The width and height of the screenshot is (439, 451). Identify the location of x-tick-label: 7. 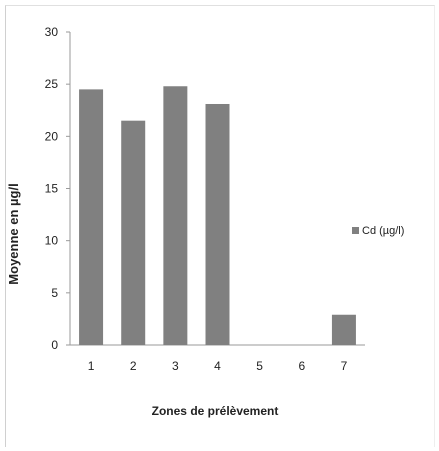
(344, 366).